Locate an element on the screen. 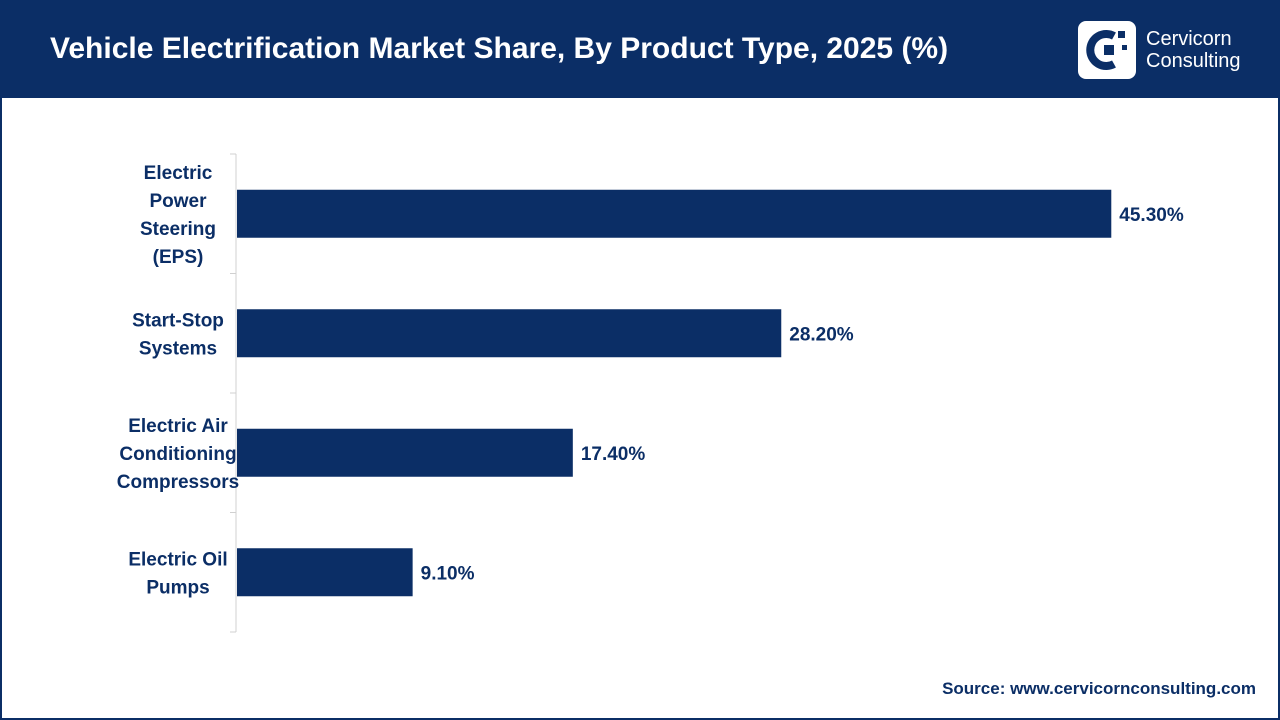 This screenshot has height=720, width=1280. data-label: 17.40% is located at coordinates (613, 454).